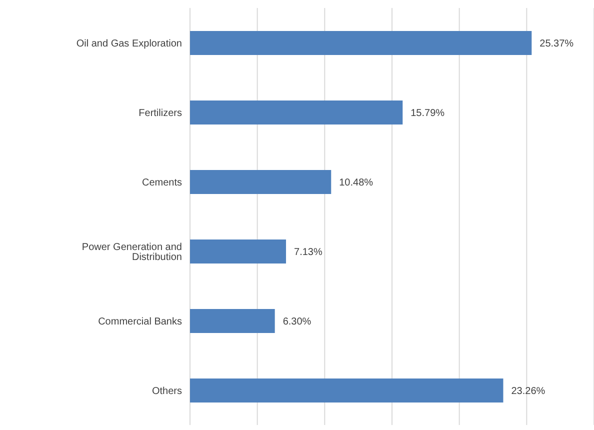 This screenshot has width=594, height=430. I want to click on data-label: 10.48%, so click(356, 183).